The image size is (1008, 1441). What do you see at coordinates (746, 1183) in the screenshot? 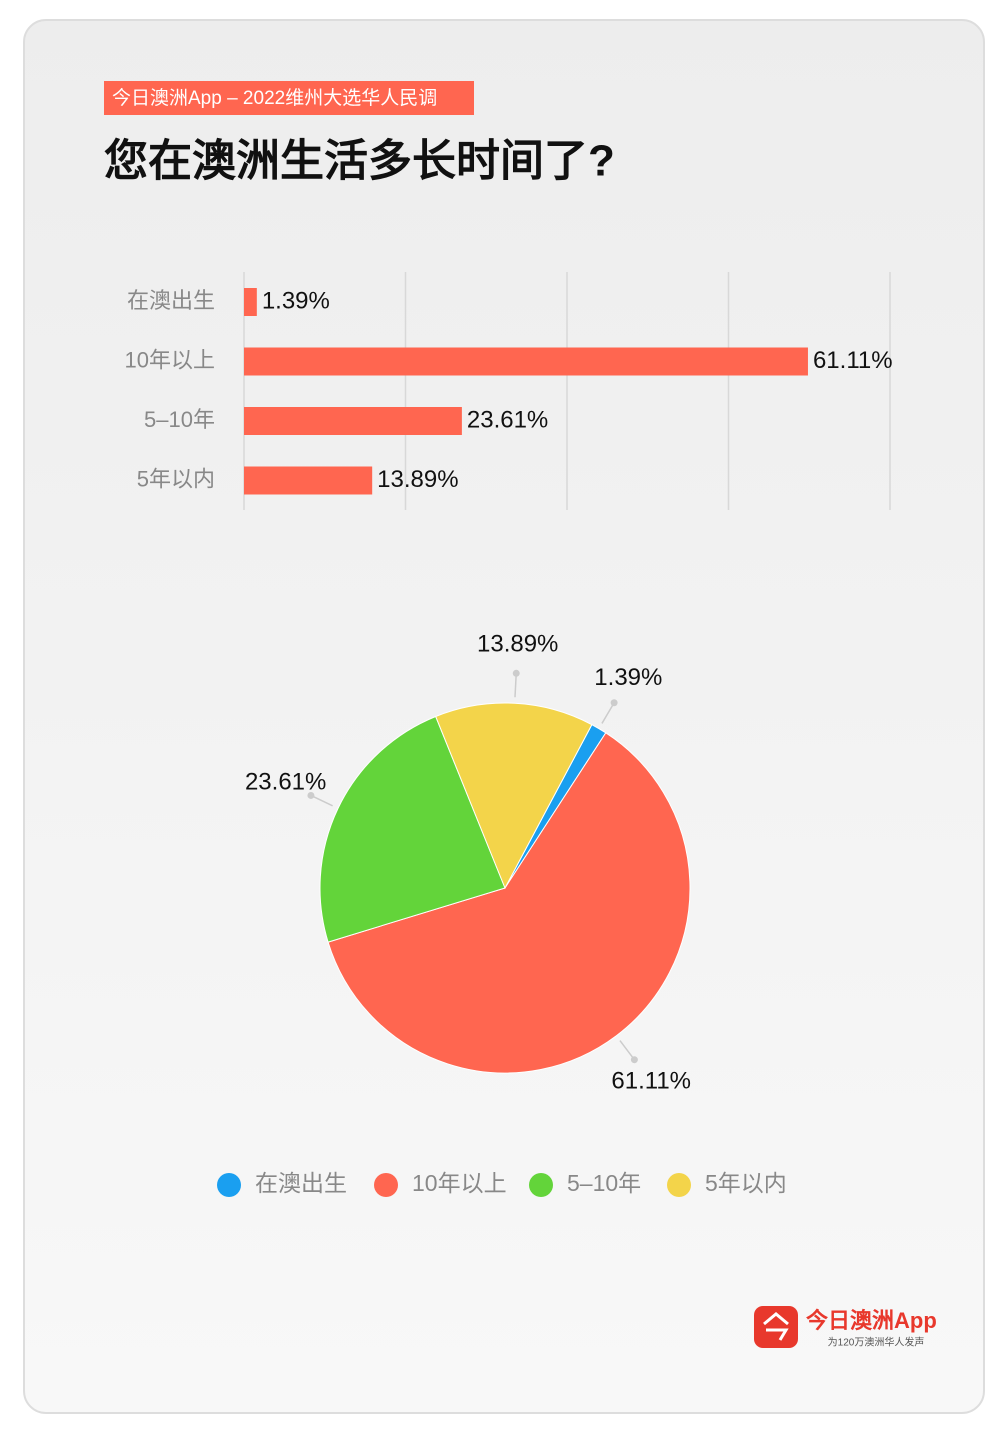
I see `legend-label: 5年以内` at bounding box center [746, 1183].